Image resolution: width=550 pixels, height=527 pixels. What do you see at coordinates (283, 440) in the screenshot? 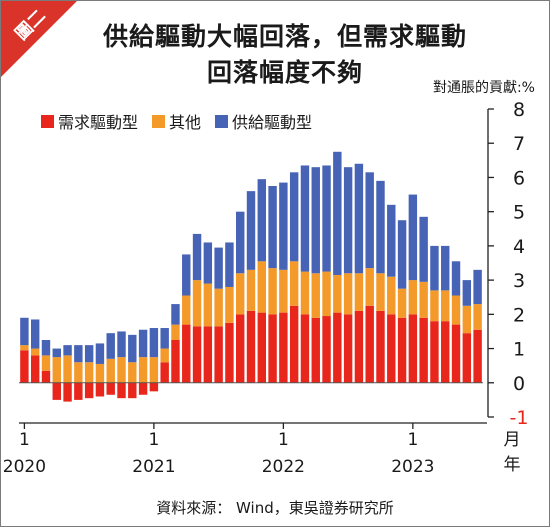
I see `x-tick-label: 1` at bounding box center [283, 440].